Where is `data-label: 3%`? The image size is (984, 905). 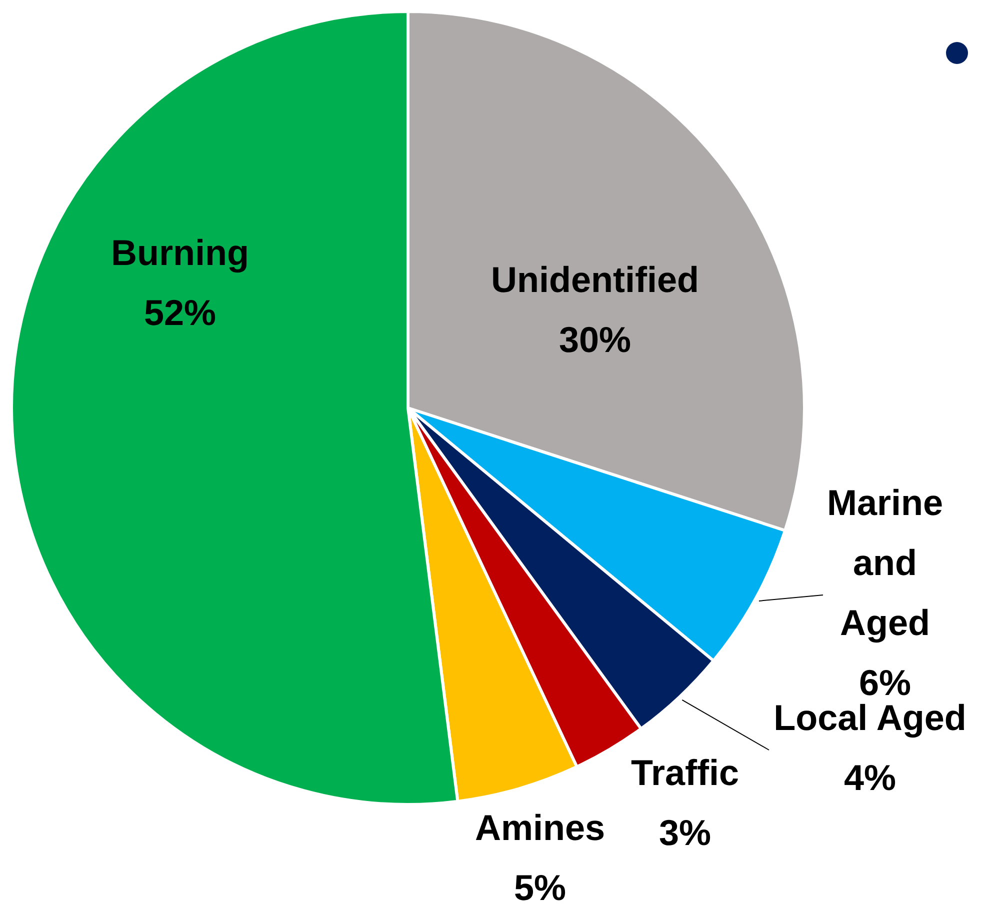
data-label: 3% is located at coordinates (685, 832).